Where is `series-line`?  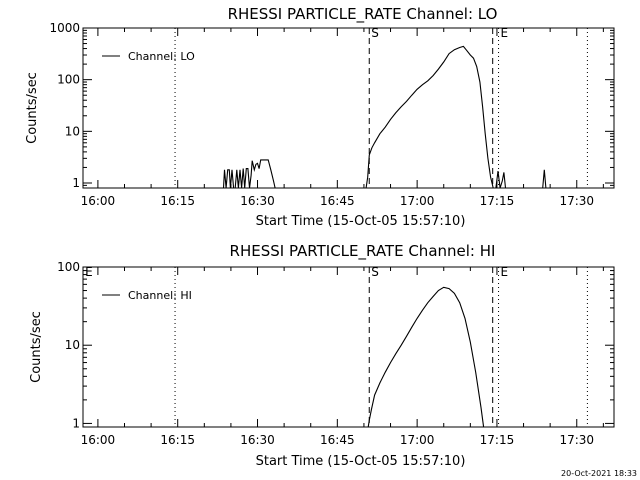 series-line is located at coordinates (426, 357).